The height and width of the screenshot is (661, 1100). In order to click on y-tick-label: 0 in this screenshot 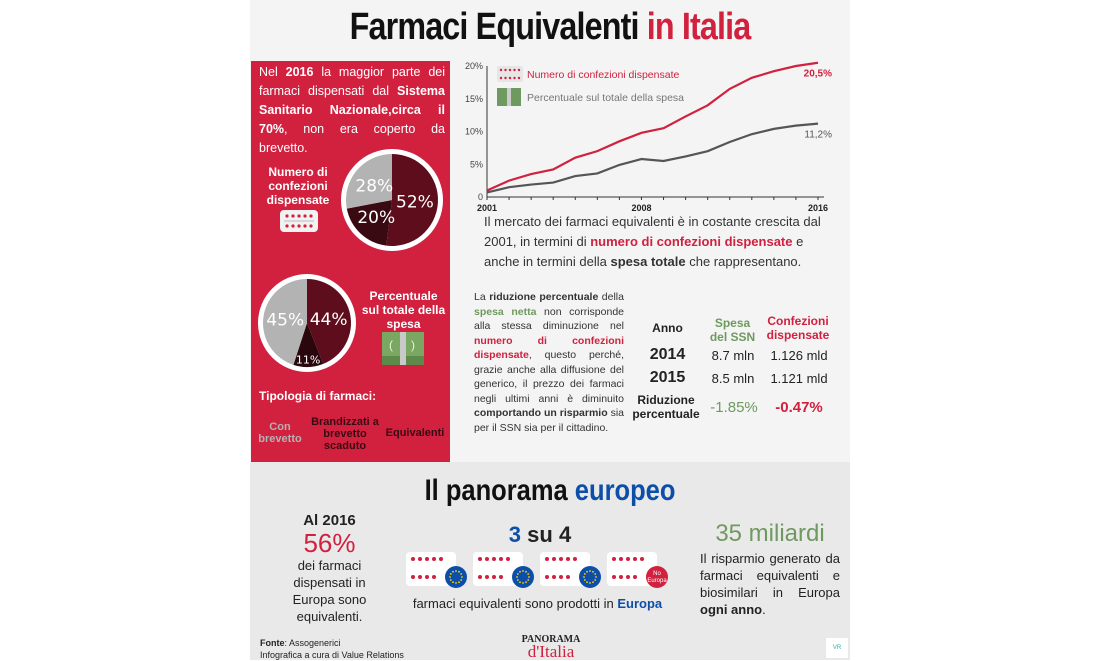, I will do `click(480, 197)`.